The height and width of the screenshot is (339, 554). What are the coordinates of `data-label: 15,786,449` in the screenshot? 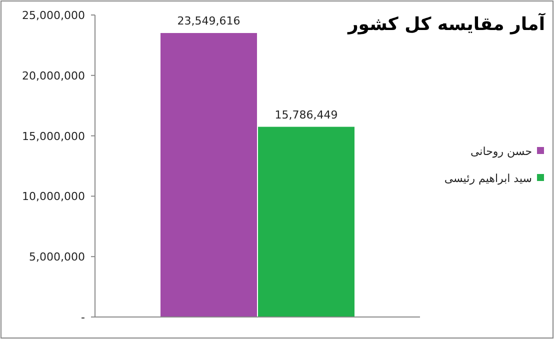 It's located at (306, 115).